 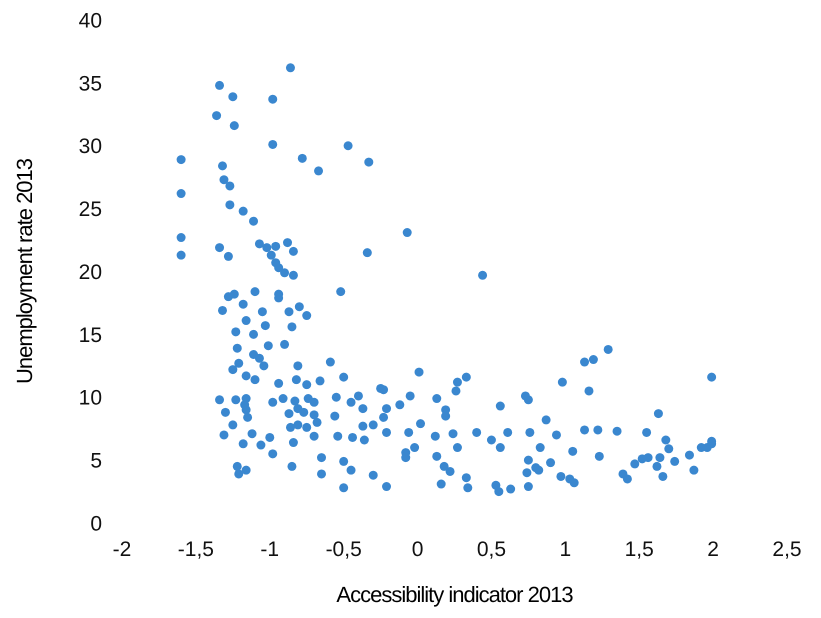 I want to click on x-tick-label: -0,5, so click(x=344, y=549).